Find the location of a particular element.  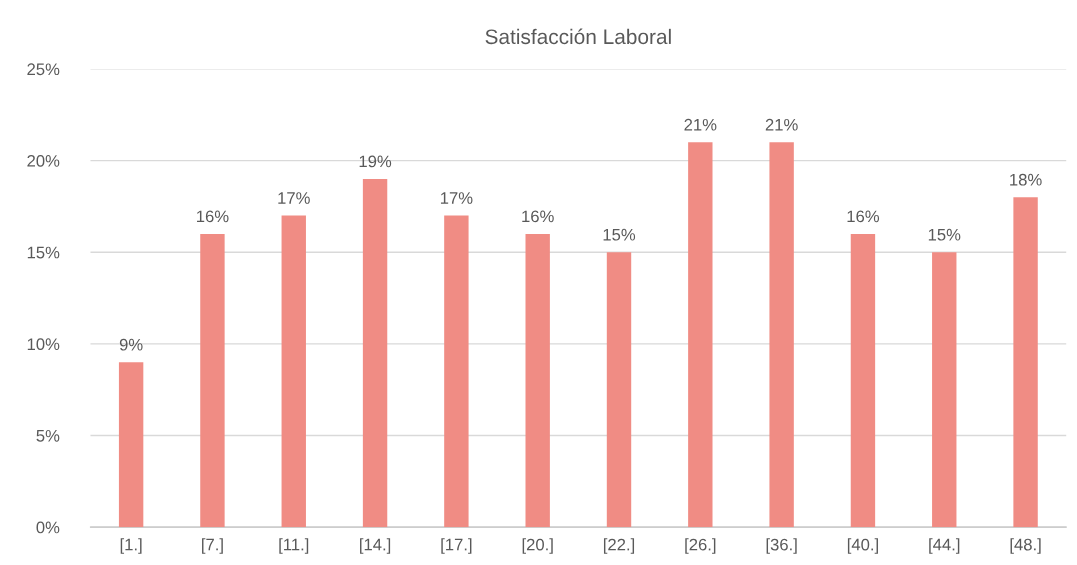

x-tick-label: [22.] is located at coordinates (619, 546).